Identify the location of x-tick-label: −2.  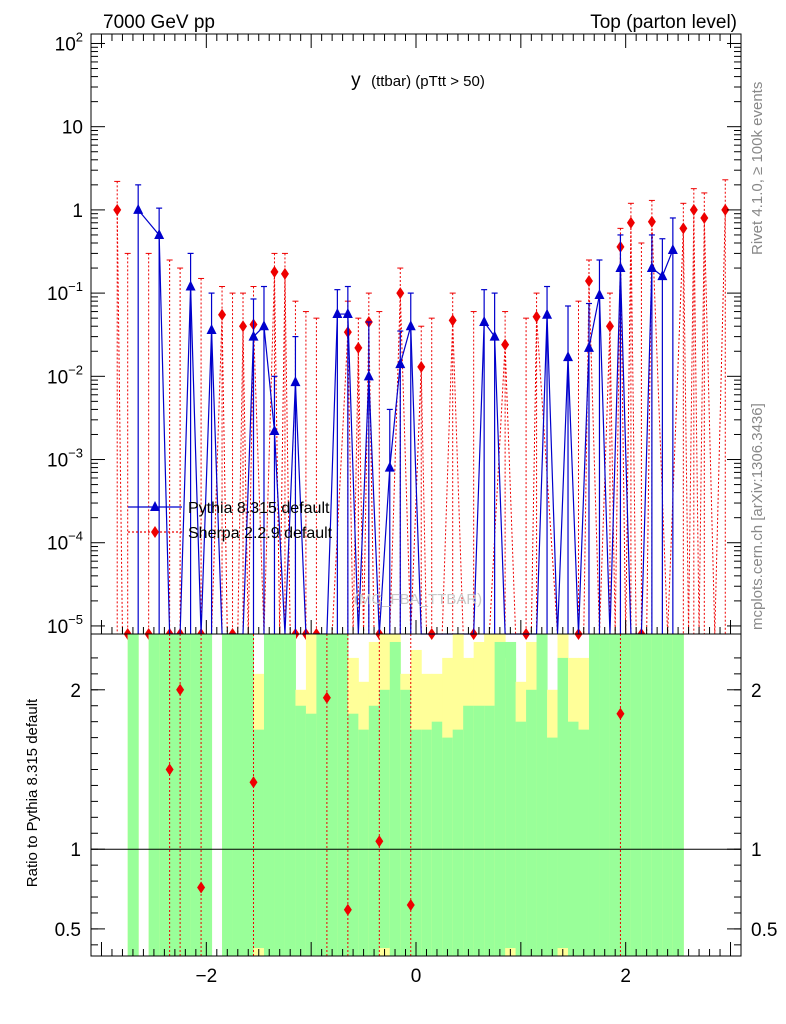
(206, 976).